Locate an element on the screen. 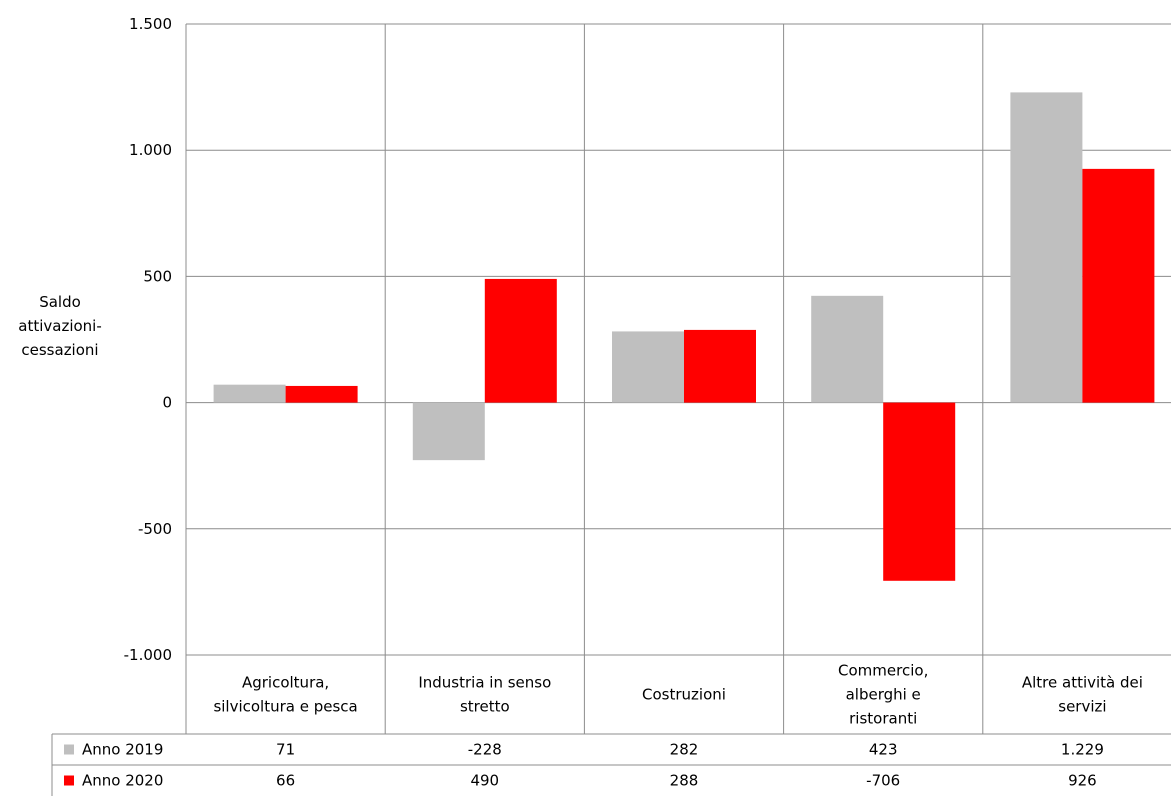 The width and height of the screenshot is (1171, 796). category-label: stretto is located at coordinates (485, 707).